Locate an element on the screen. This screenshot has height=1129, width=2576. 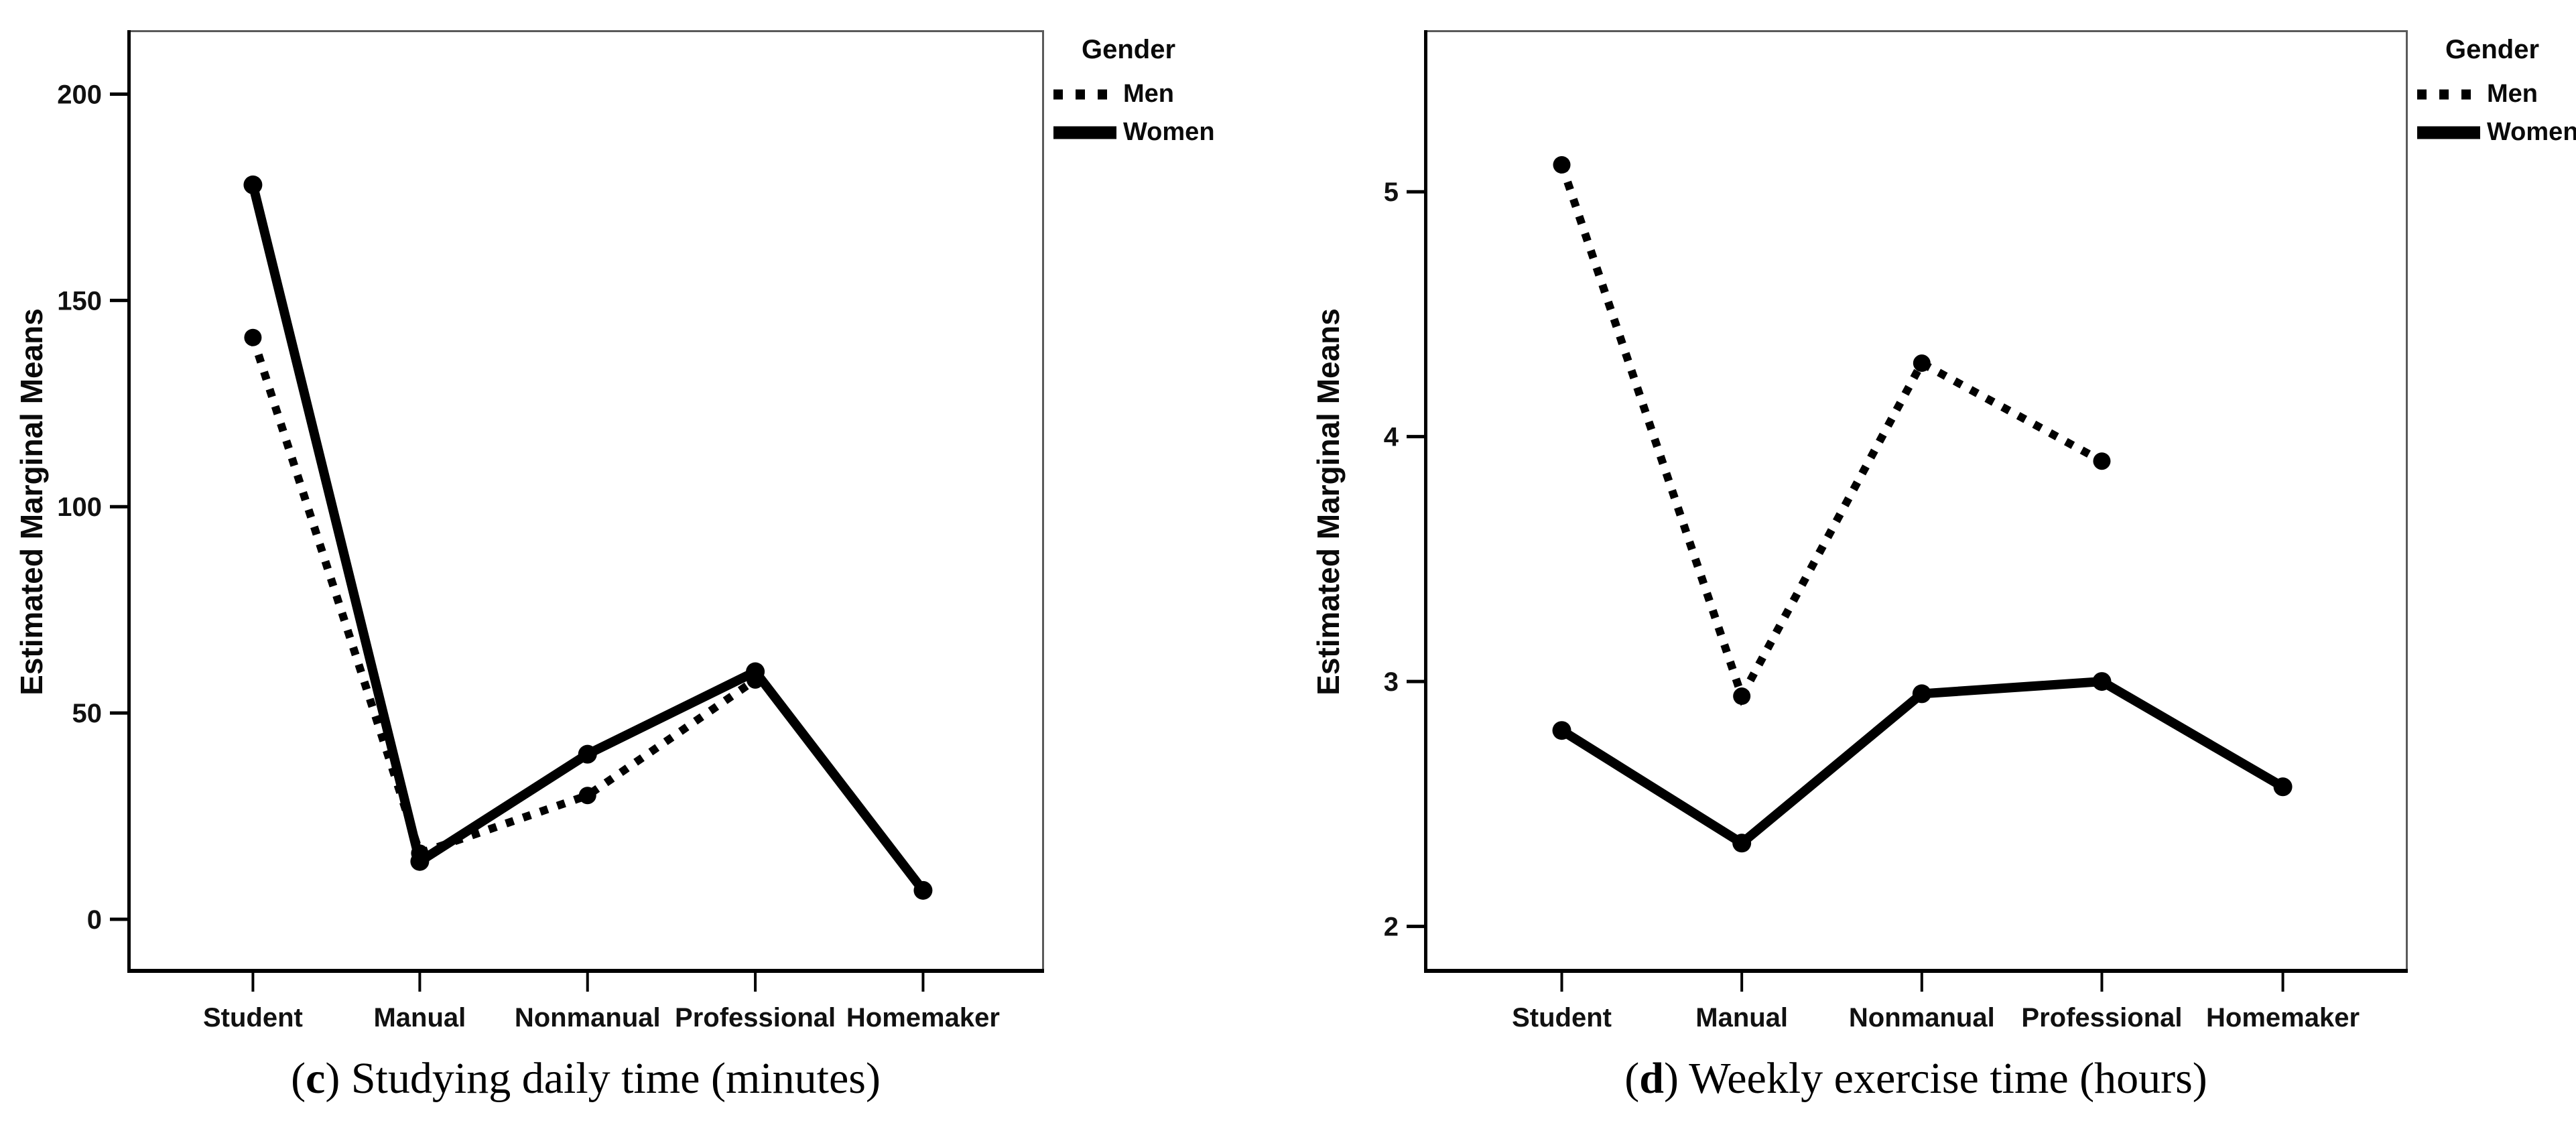
panel-d-caption: (d) Weekly exercise time (hours) is located at coordinates (1916, 1078).